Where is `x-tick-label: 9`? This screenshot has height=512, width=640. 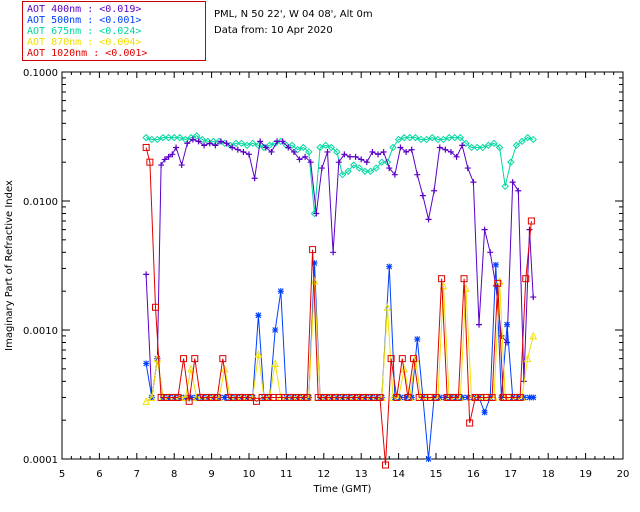
x-tick-label: 9 is located at coordinates (211, 474).